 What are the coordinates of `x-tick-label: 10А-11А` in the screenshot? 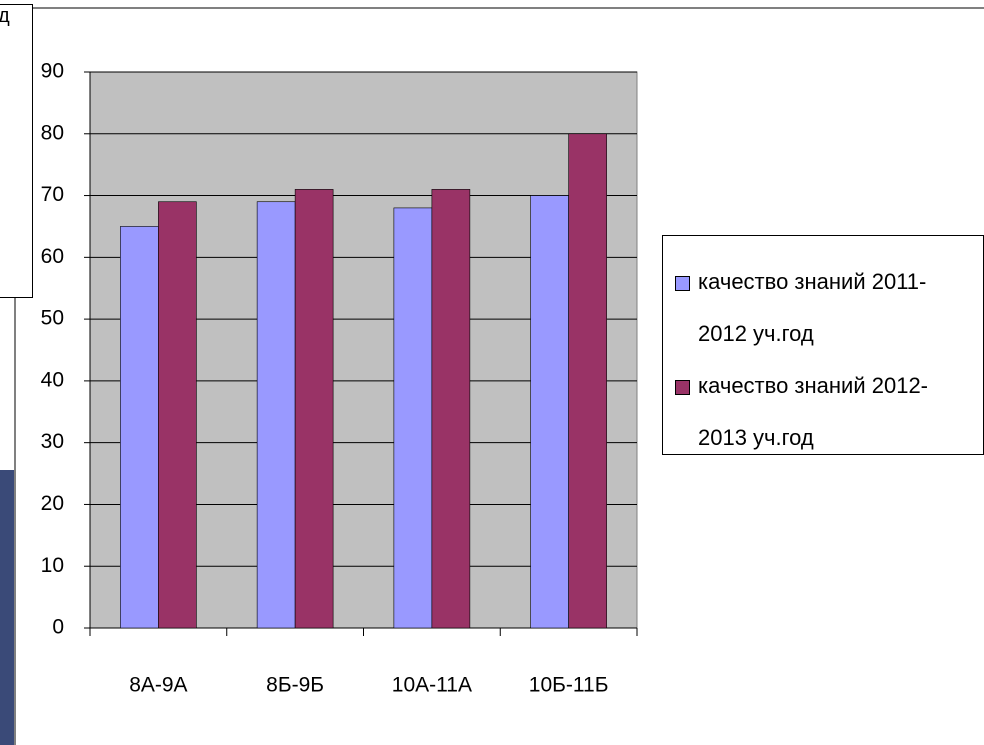 It's located at (432, 685).